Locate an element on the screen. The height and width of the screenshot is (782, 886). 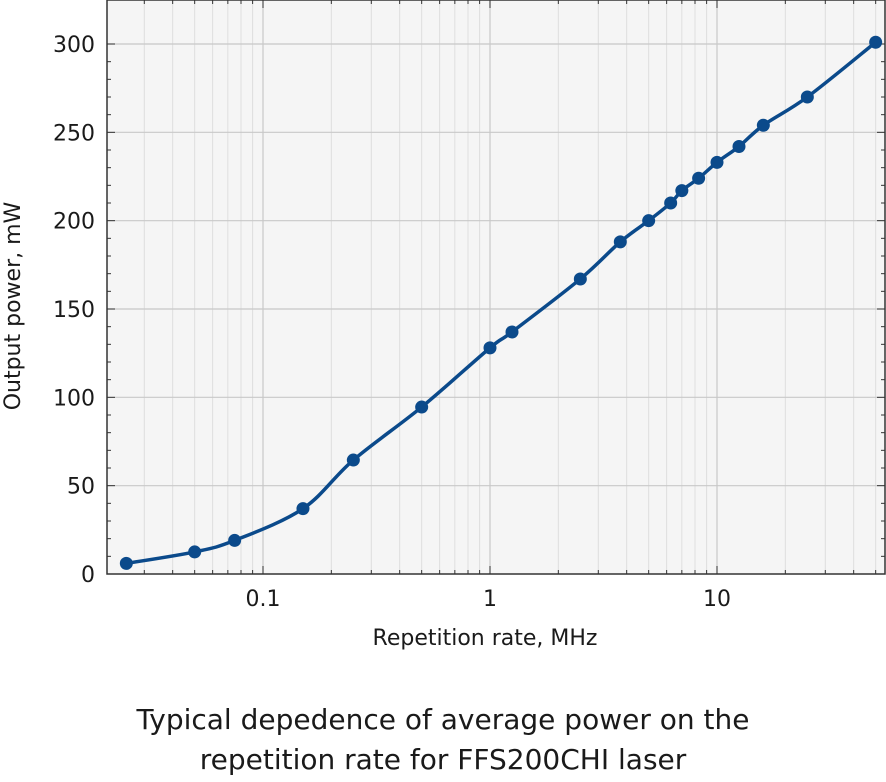
y-tick-label: 150 is located at coordinates (74, 310).